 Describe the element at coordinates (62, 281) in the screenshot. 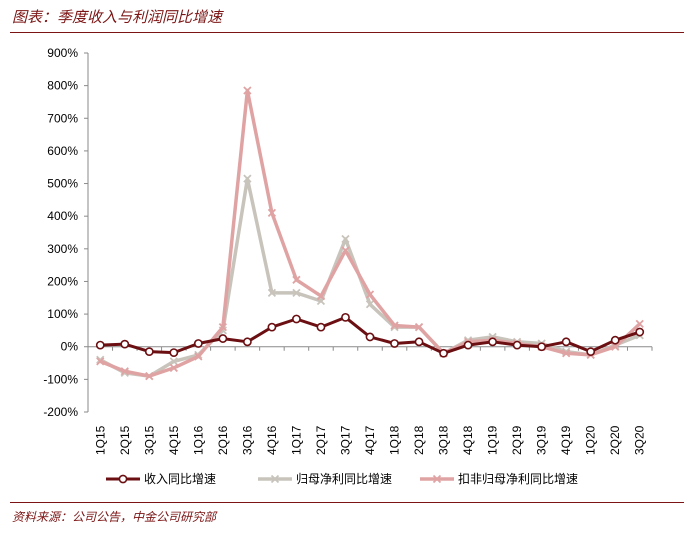

I see `y-tick-label: 200%` at that location.